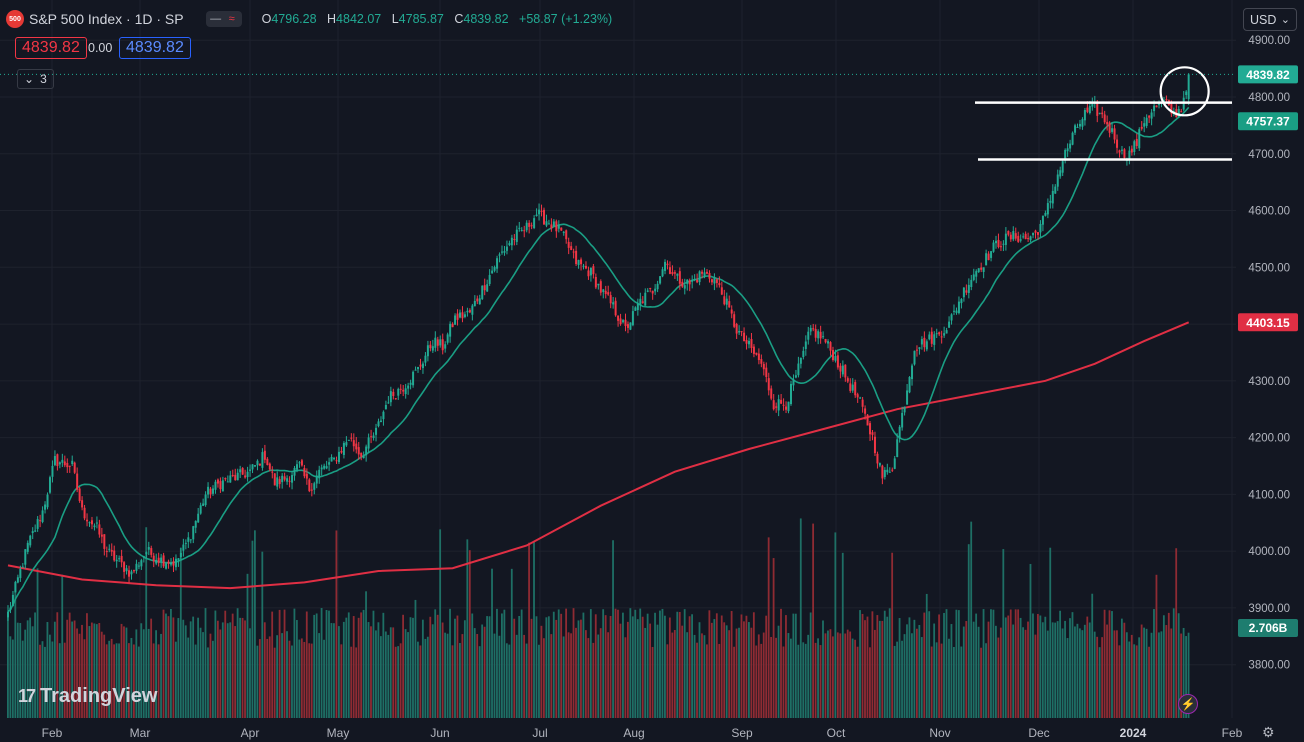 The height and width of the screenshot is (742, 1304). I want to click on wave-icon: ≈, so click(231, 19).